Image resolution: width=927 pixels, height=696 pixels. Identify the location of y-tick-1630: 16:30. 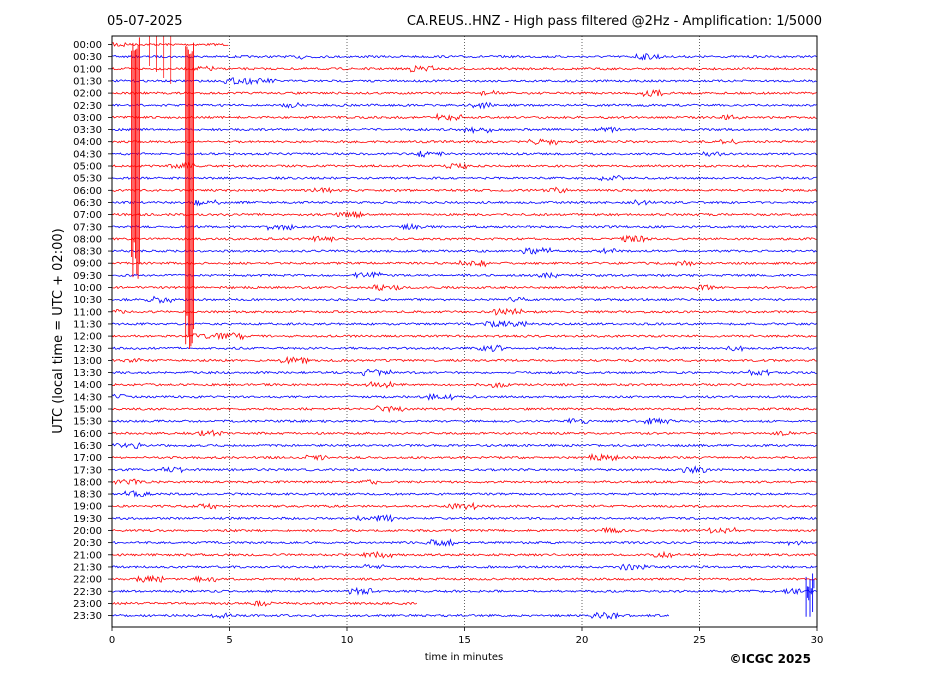
(87, 446).